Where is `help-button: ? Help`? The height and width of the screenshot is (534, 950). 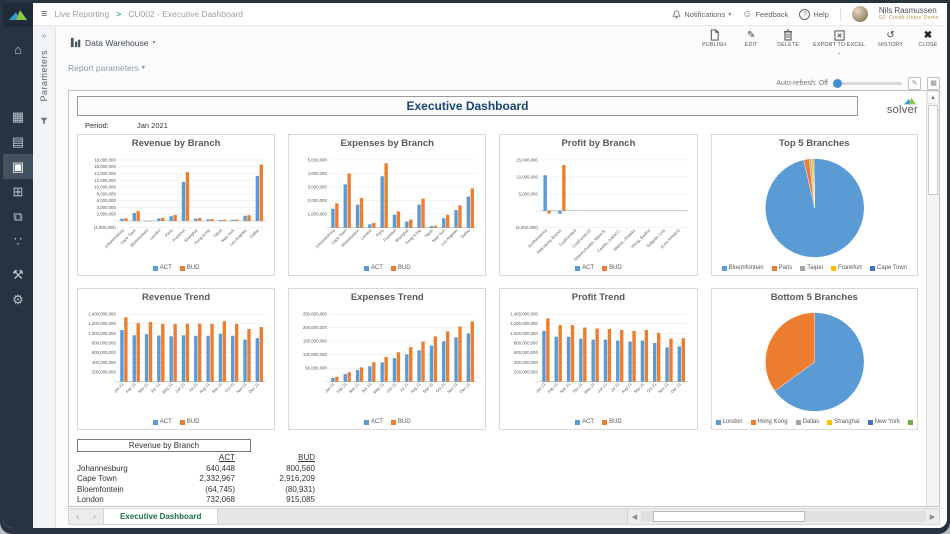
help-button: ? Help is located at coordinates (814, 14).